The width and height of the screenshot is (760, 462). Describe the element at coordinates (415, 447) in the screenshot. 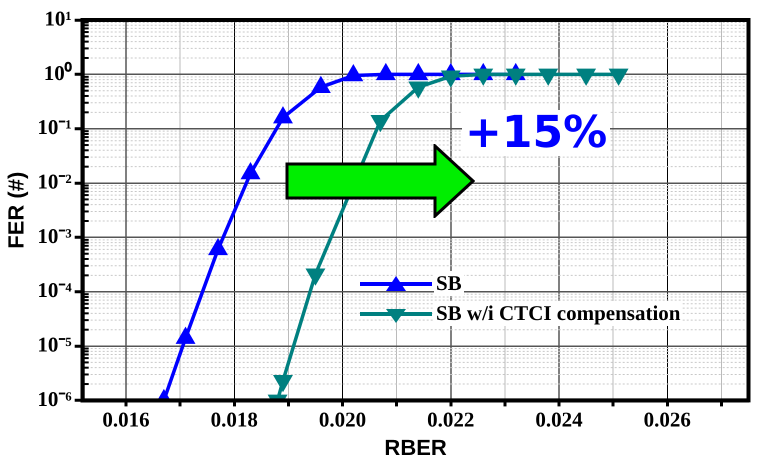

I see `x-axis-title: RBER` at that location.